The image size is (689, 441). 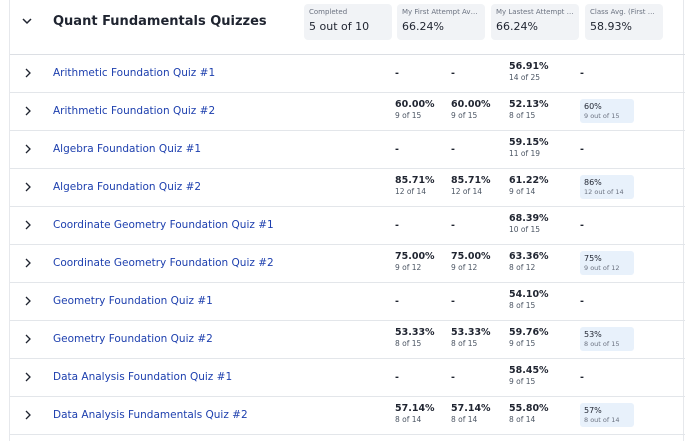 I want to click on latest-attempt: 68.39% 10 of 15, so click(x=536, y=223).